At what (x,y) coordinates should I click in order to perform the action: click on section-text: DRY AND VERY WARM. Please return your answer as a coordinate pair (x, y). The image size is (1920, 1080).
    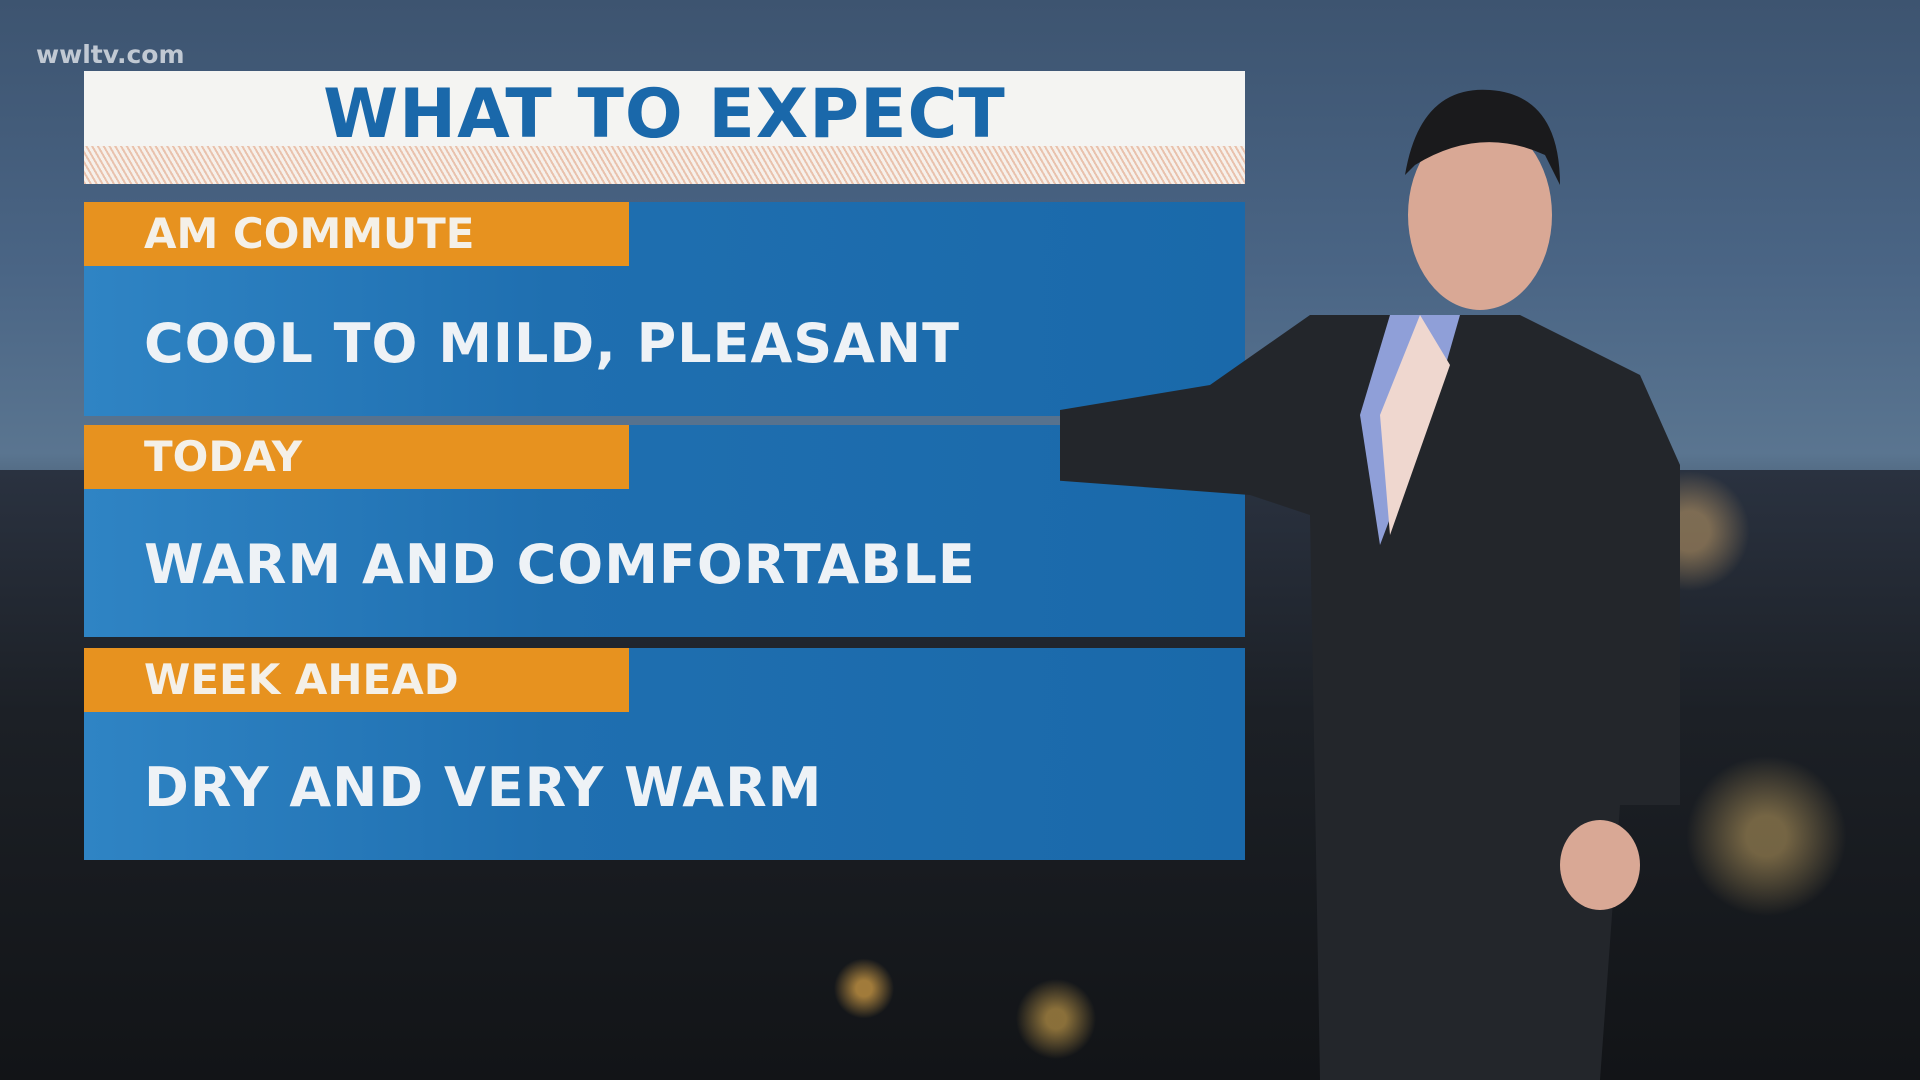
    Looking at the image, I should click on (483, 787).